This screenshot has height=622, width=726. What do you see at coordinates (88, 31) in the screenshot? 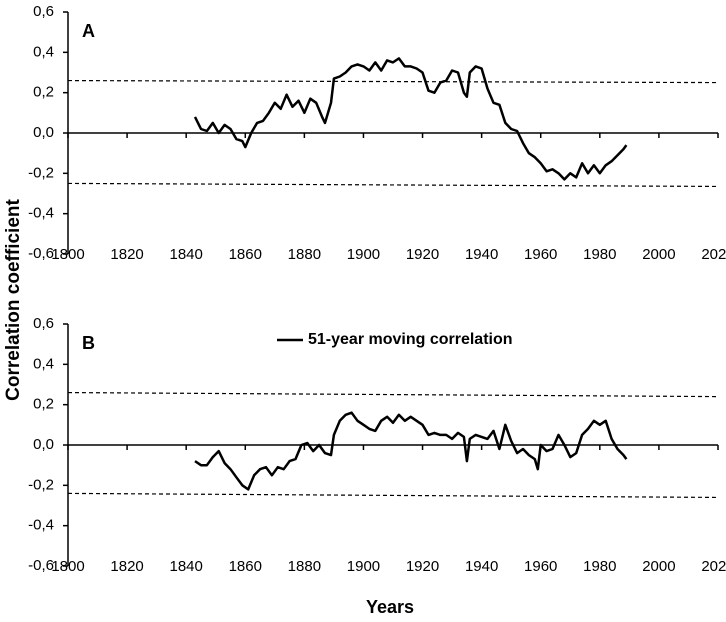
I see `panel-label: A` at bounding box center [88, 31].